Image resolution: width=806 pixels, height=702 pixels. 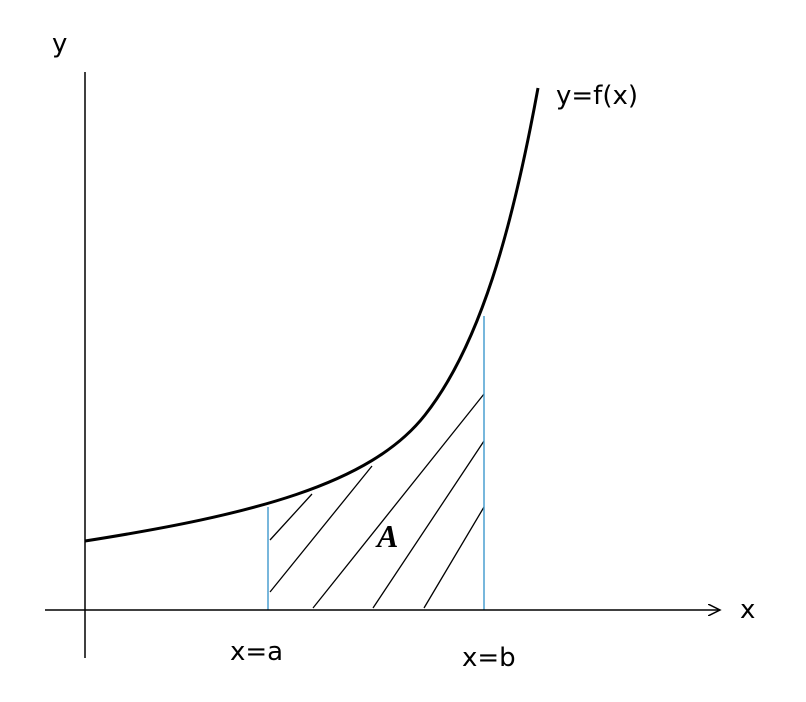 What do you see at coordinates (747, 610) in the screenshot?
I see `x-axis-label: x` at bounding box center [747, 610].